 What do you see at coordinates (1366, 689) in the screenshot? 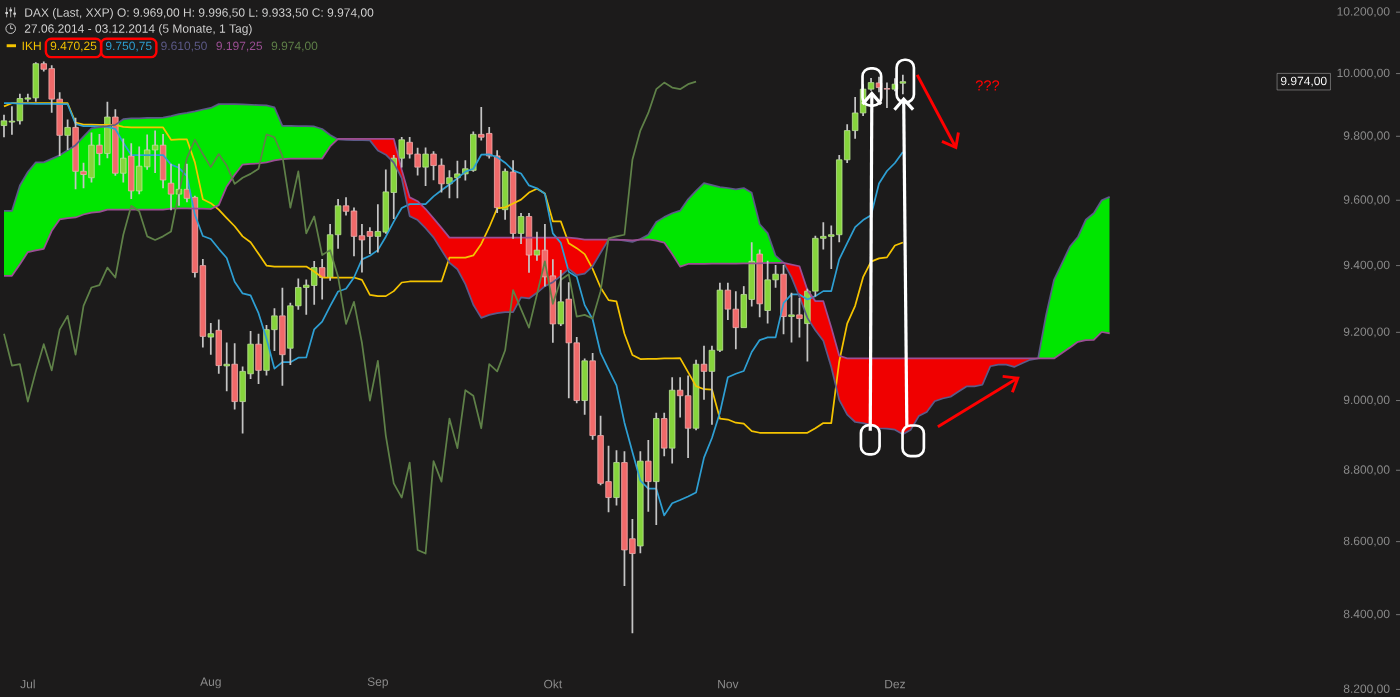
I see `y-tick-label: 8.200,00` at bounding box center [1366, 689].